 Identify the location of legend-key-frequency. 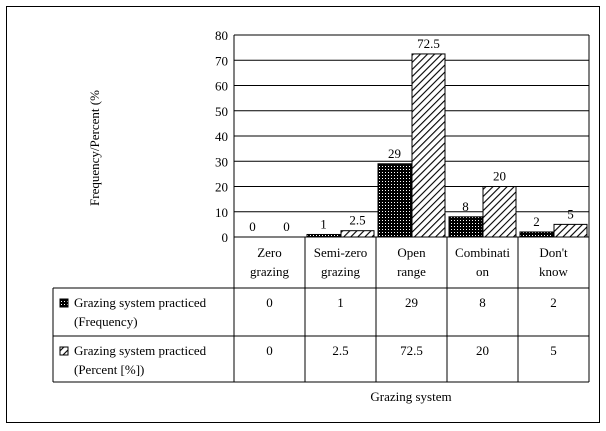
(64, 303).